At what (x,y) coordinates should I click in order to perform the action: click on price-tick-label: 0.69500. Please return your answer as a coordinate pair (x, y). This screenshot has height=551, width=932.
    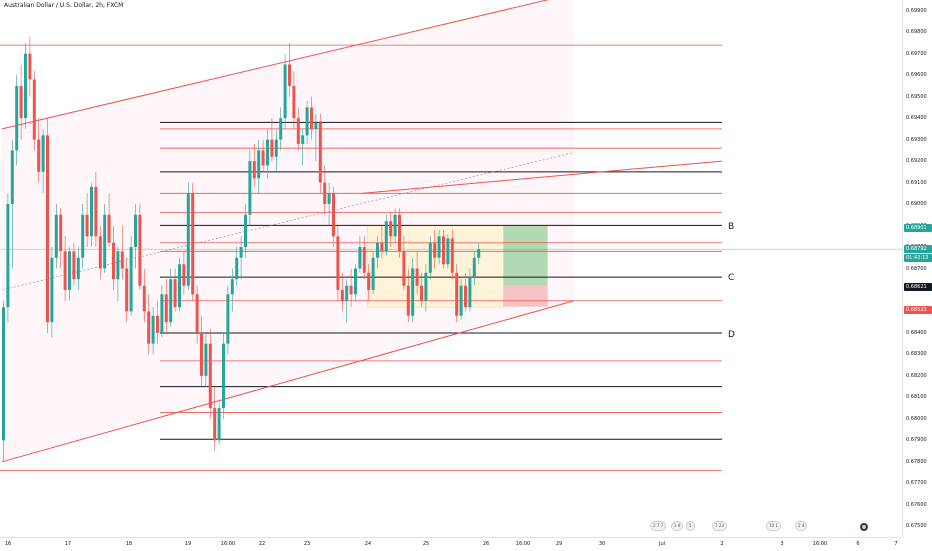
    Looking at the image, I should click on (916, 96).